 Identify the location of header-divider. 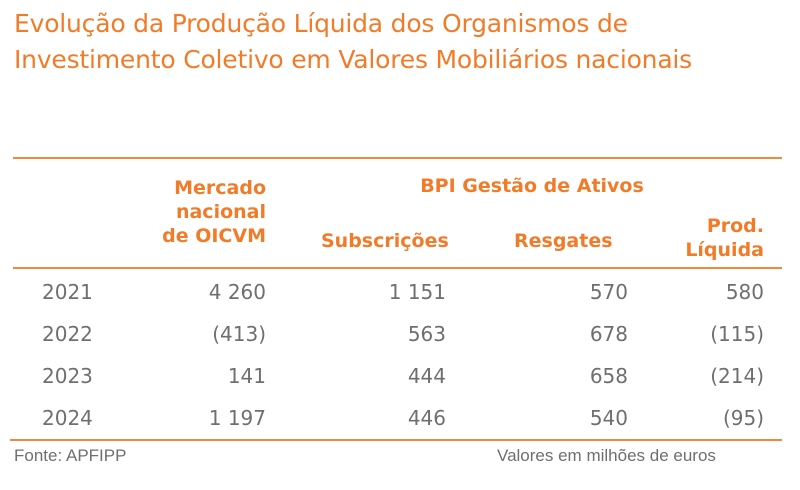
(397, 268).